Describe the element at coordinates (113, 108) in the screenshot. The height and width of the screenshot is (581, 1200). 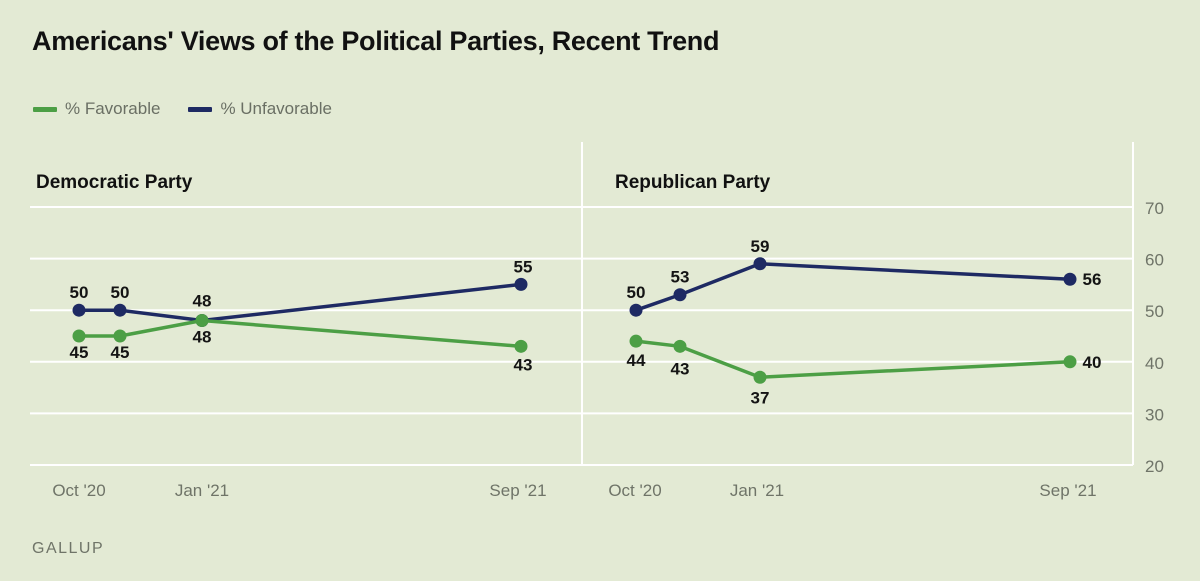
I see `legend-label-favorable: % Favorable` at that location.